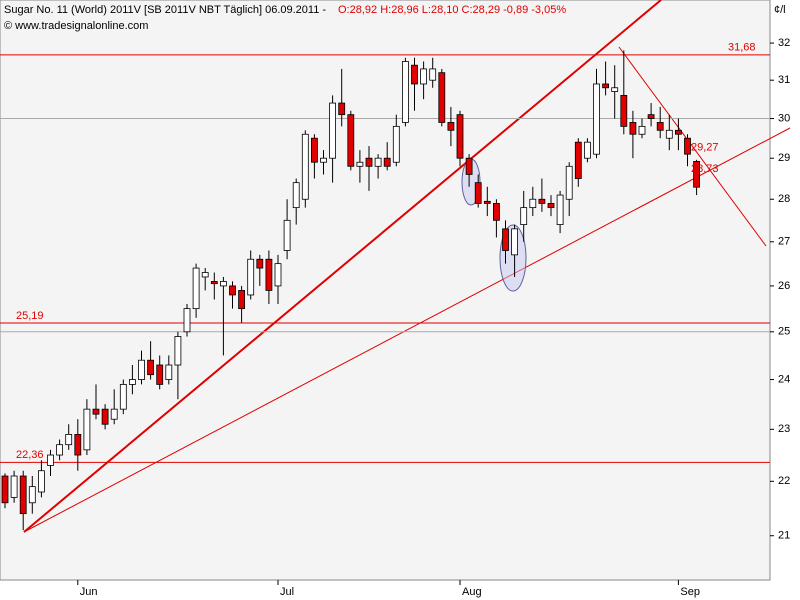 Image resolution: width=800 pixels, height=600 pixels. Describe the element at coordinates (30, 455) in the screenshot. I see `horizontal-line-label: 22,36` at that location.